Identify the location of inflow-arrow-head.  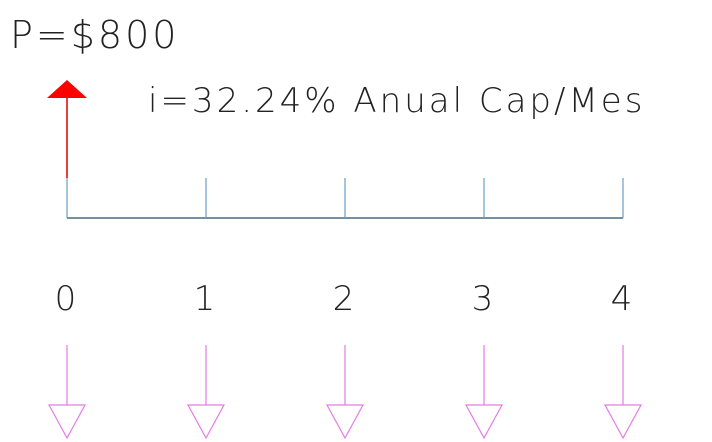
(67, 89).